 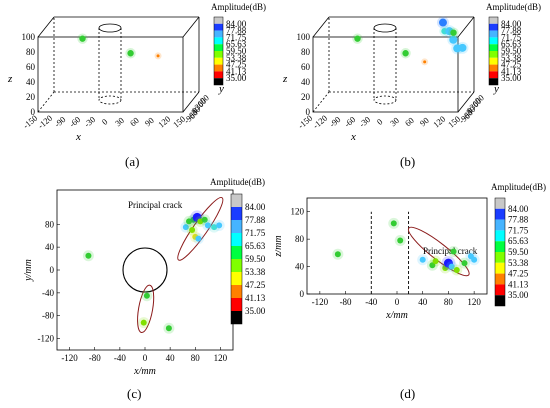 What do you see at coordinates (424, 121) in the screenshot?
I see `b-x-tick: 90` at bounding box center [424, 121].